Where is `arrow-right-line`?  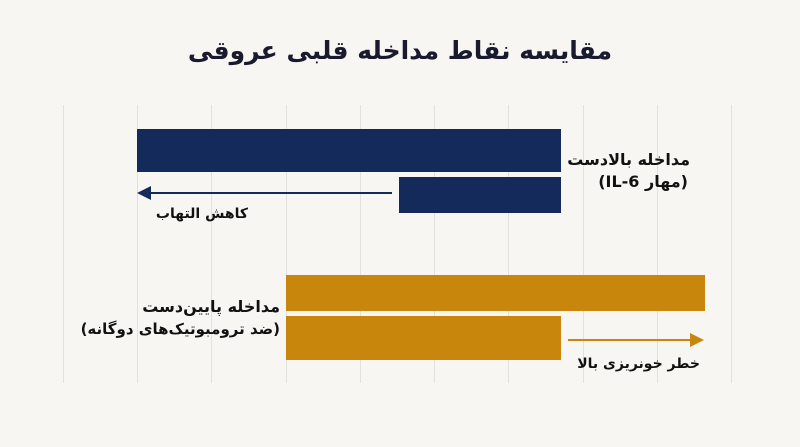 arrow-right-line is located at coordinates (630, 340).